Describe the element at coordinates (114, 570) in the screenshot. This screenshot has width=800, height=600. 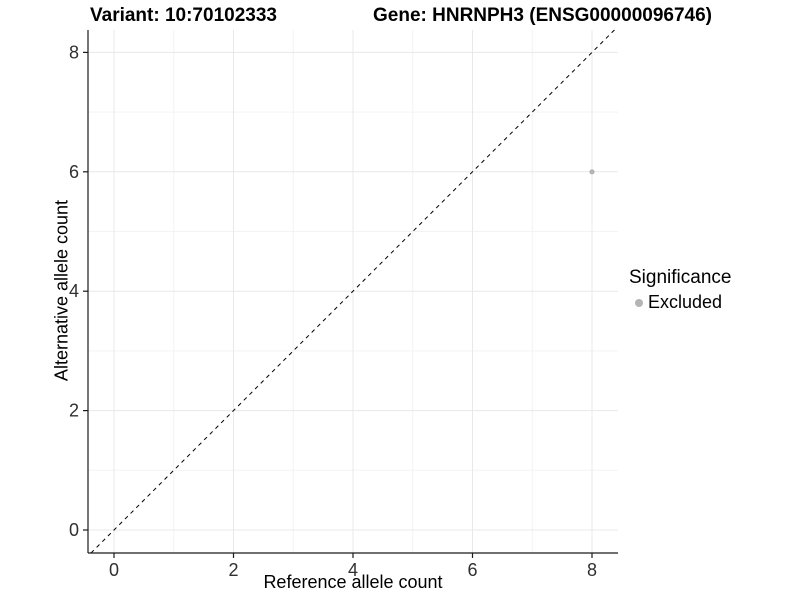
I see `x-tick-label: 0` at that location.